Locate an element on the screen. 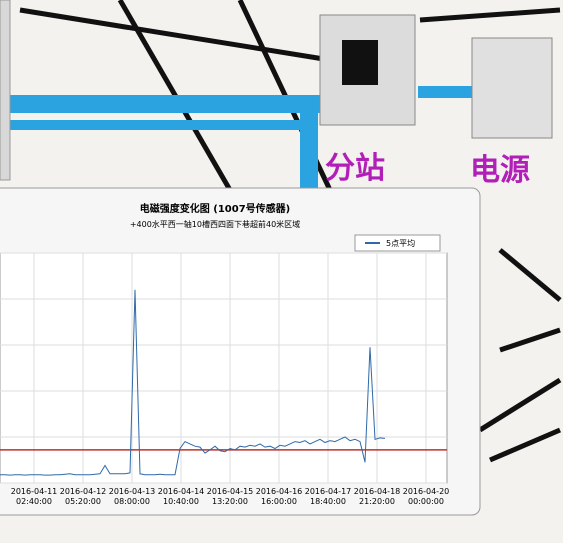  x-tick-label: 2016-04-17 is located at coordinates (328, 491).